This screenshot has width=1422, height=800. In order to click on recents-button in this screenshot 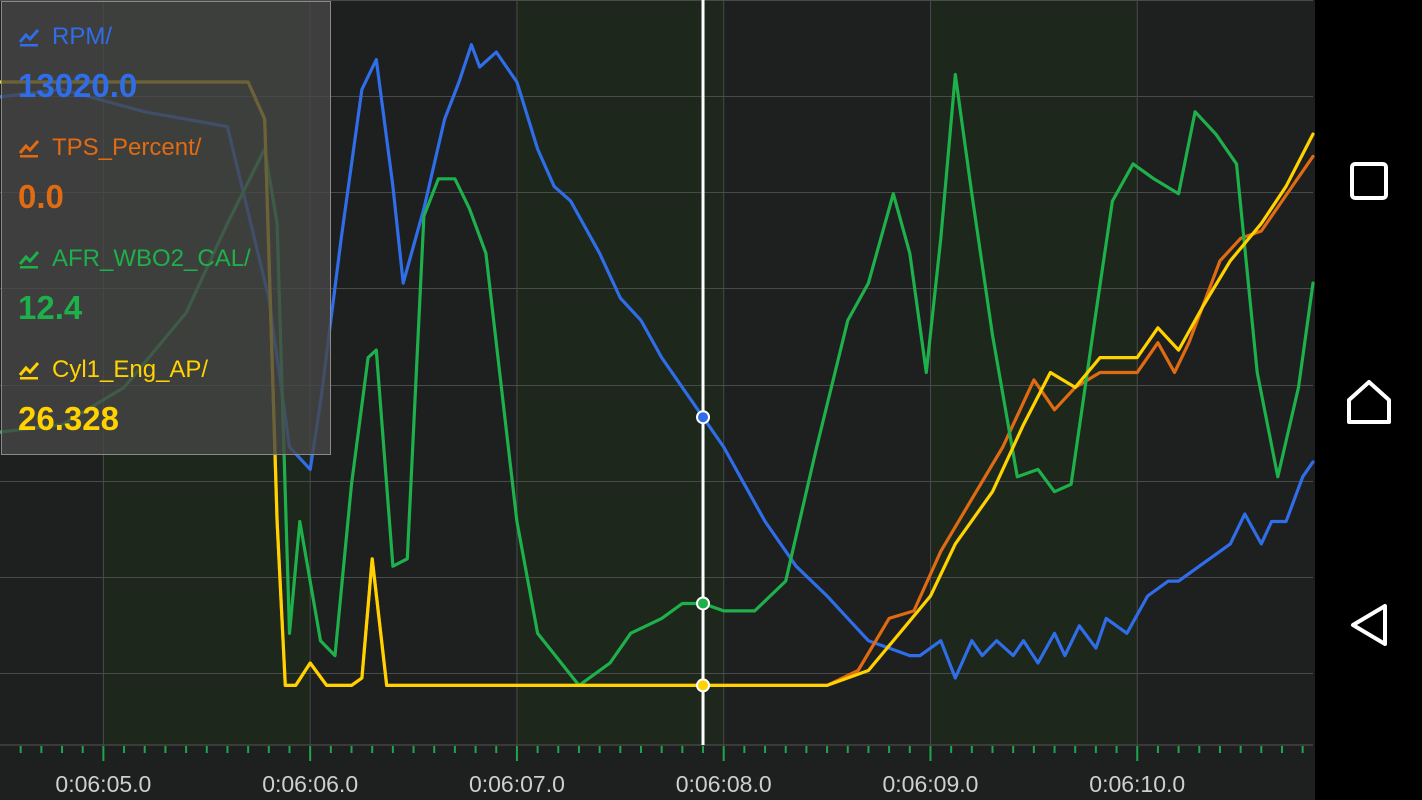, I will do `click(1369, 181)`.